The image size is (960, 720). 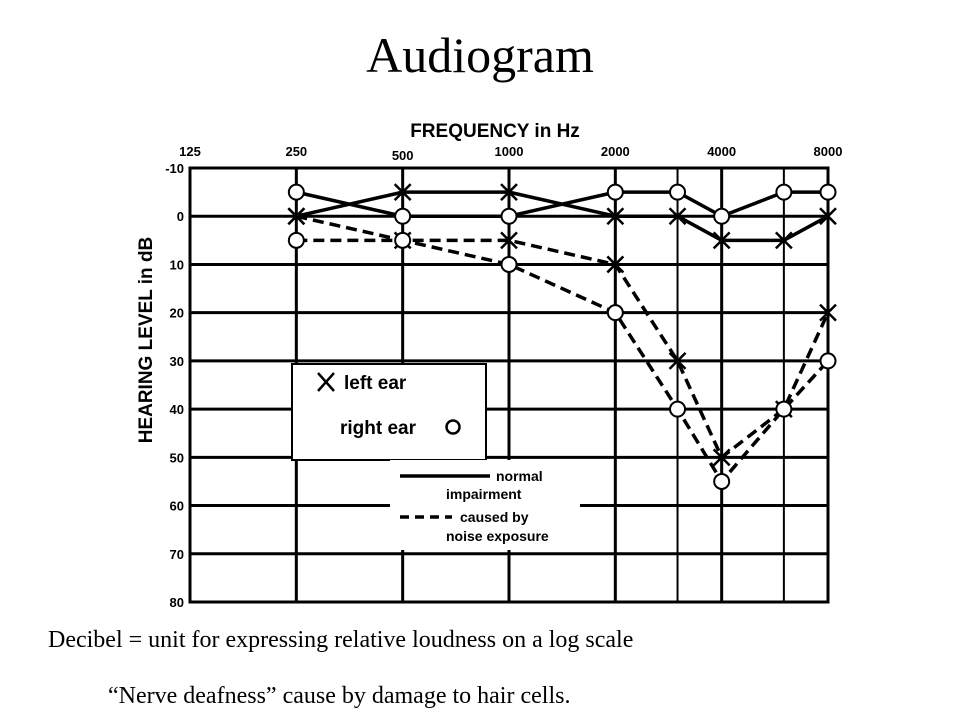 What do you see at coordinates (177, 457) in the screenshot?
I see `y-tick-label: 50` at bounding box center [177, 457].